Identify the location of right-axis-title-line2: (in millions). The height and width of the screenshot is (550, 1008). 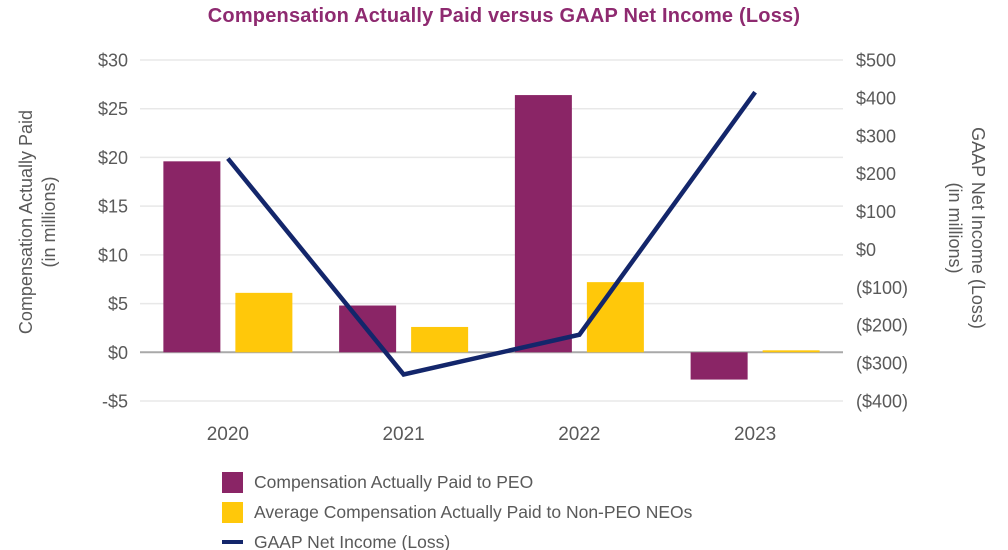
(955, 228).